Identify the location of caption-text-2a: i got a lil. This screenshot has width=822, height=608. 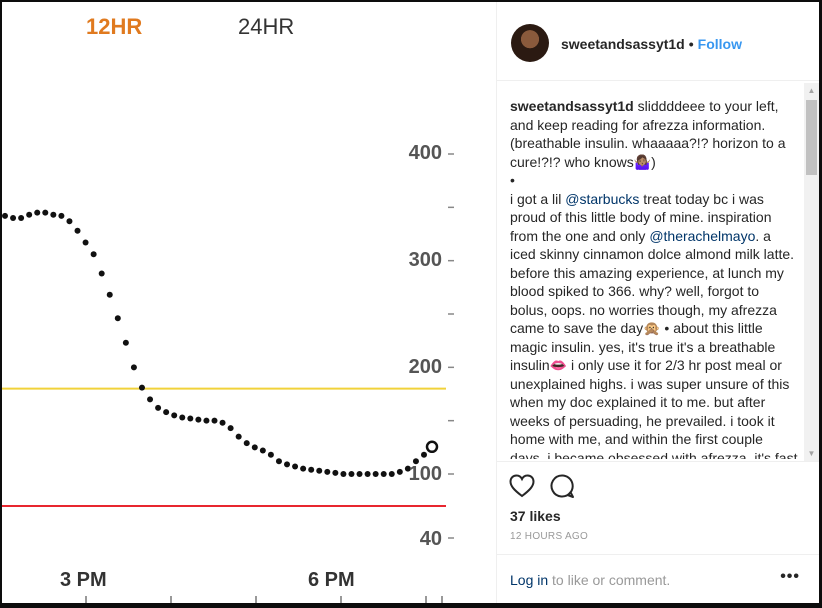
(538, 198).